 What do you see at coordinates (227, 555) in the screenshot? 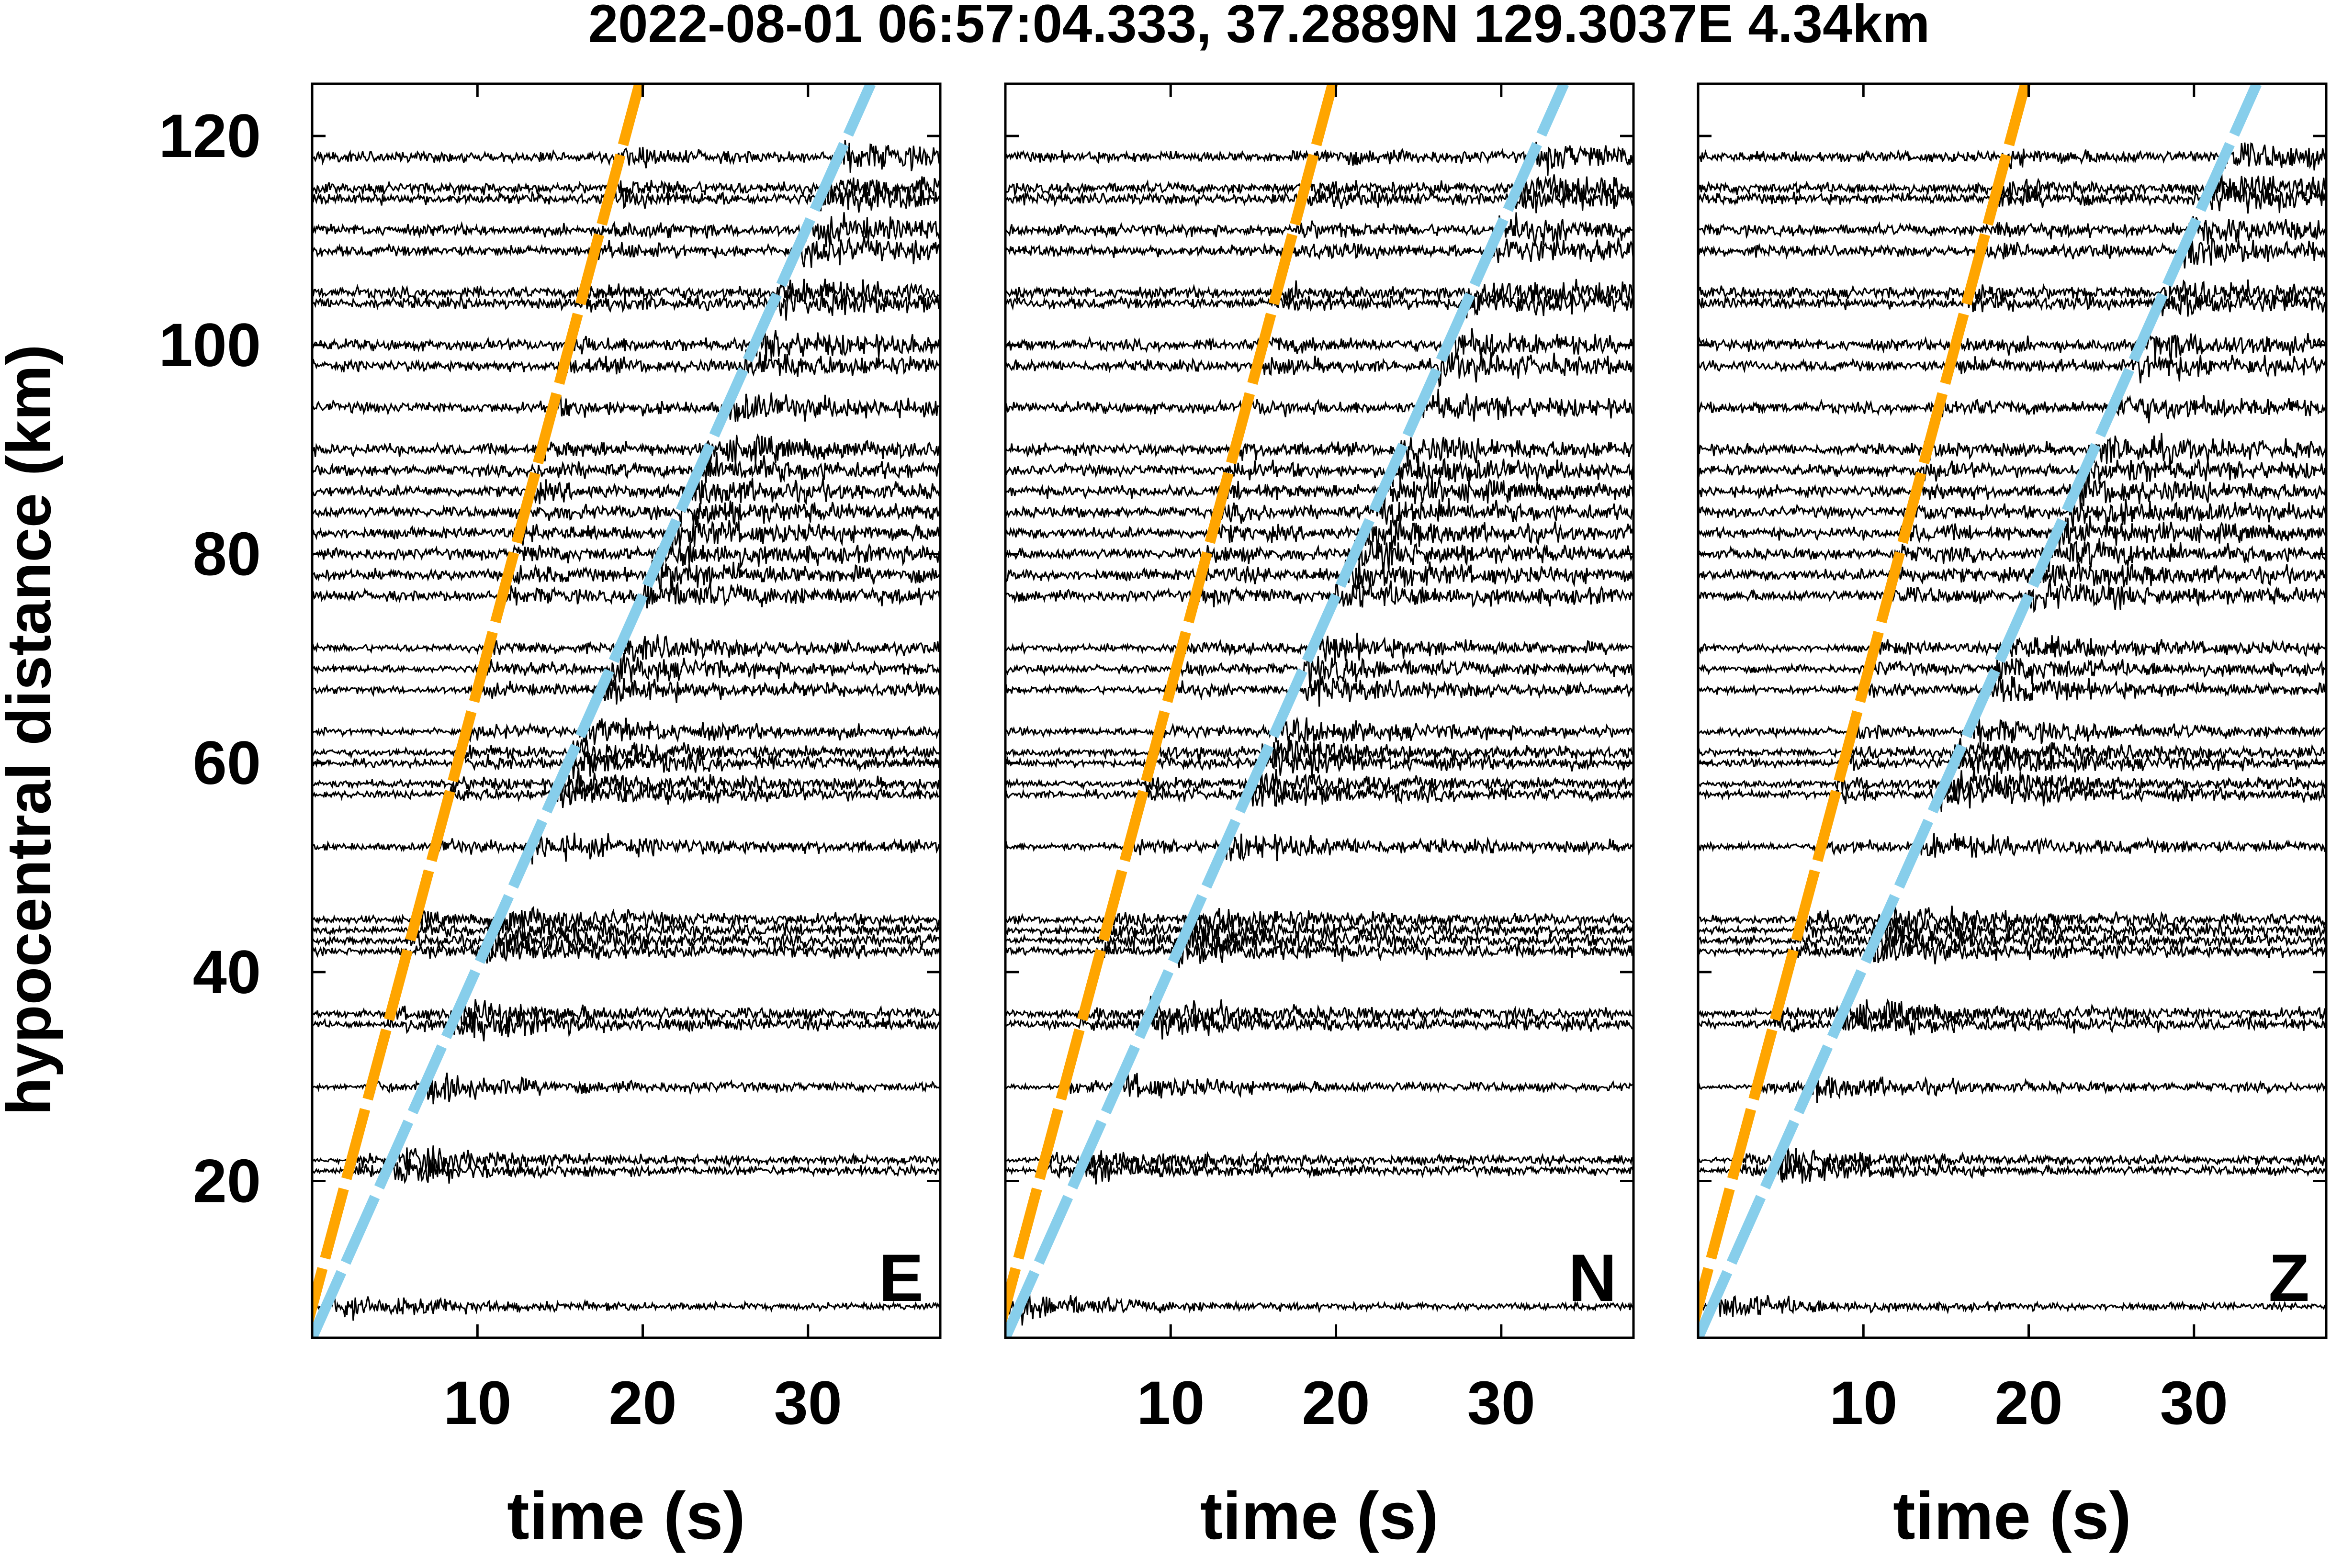
I see `y-tick-label: 80` at bounding box center [227, 555].